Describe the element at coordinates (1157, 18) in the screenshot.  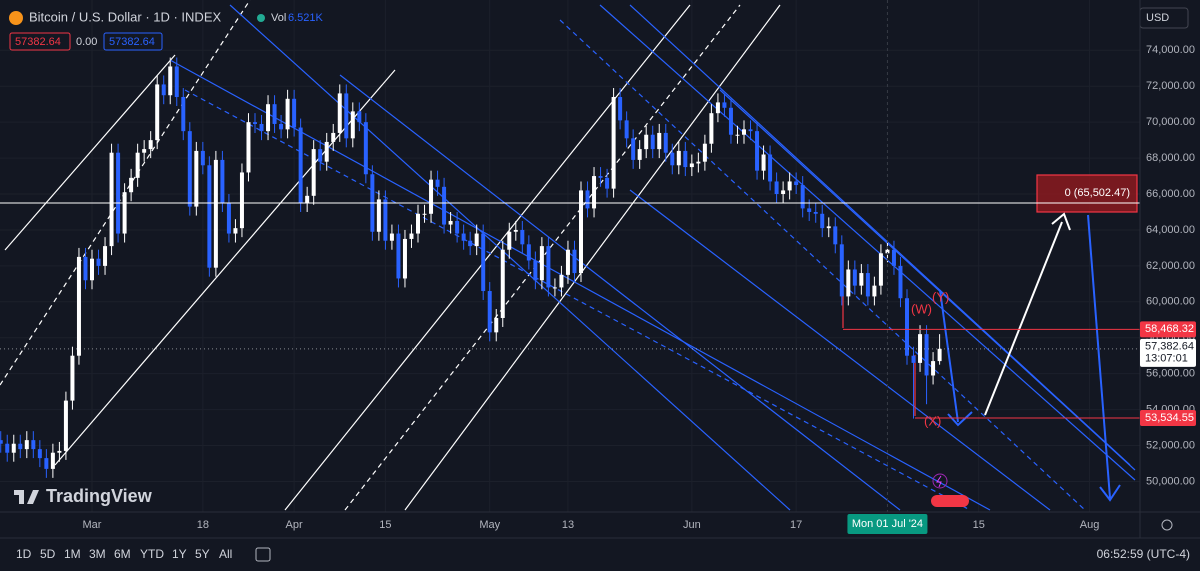
I see `currency: USD` at that location.